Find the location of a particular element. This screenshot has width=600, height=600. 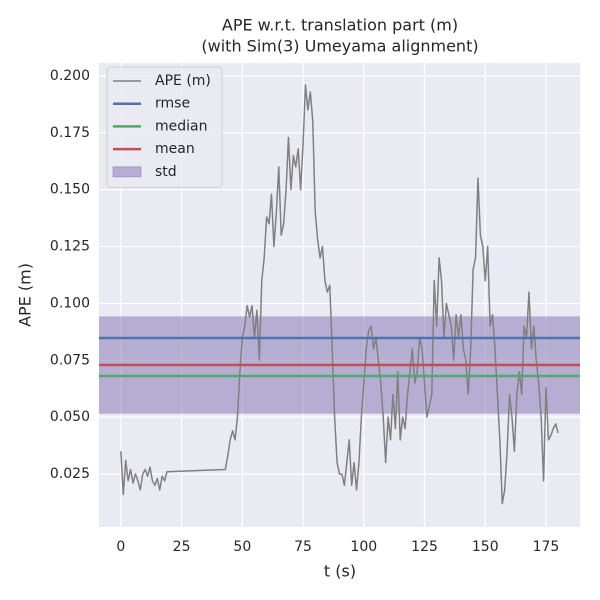

y-tick-label: 0.200 is located at coordinates (70, 76).